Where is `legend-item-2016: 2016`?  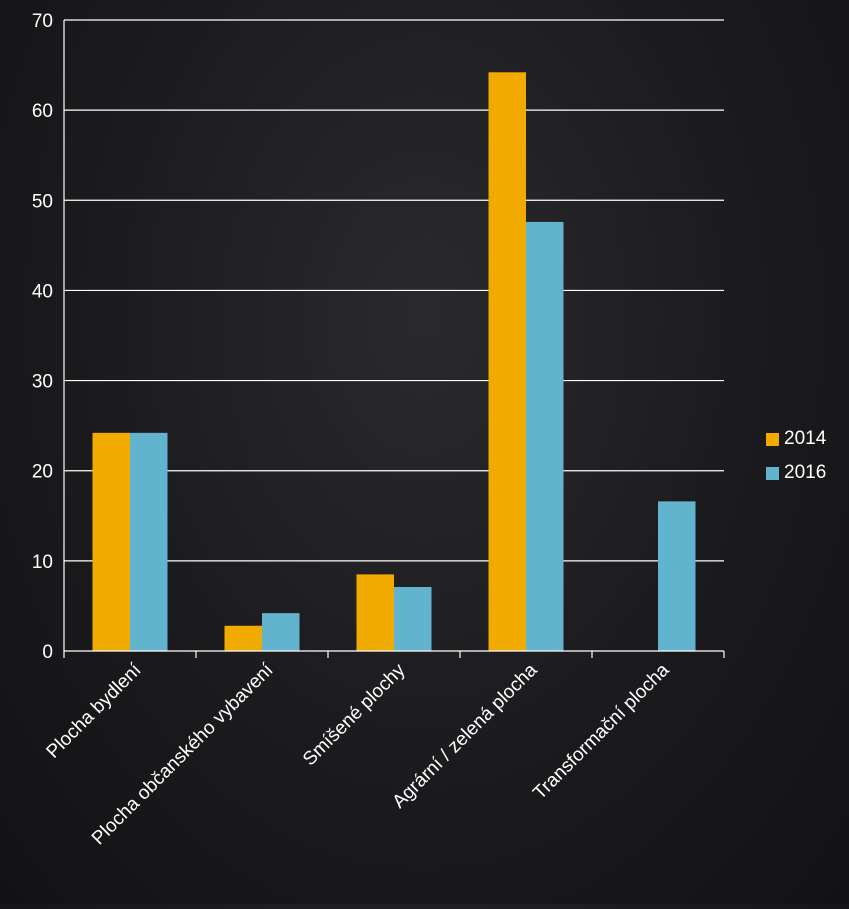 legend-item-2016: 2016 is located at coordinates (796, 473).